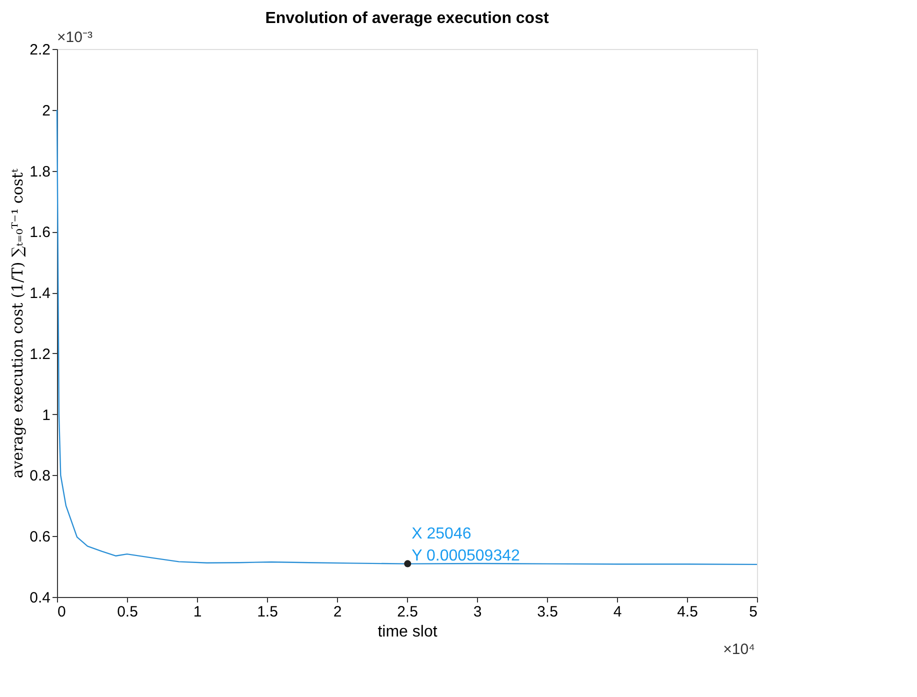 The image size is (917, 697). Describe the element at coordinates (197, 612) in the screenshot. I see `x-tick-label: 1` at that location.